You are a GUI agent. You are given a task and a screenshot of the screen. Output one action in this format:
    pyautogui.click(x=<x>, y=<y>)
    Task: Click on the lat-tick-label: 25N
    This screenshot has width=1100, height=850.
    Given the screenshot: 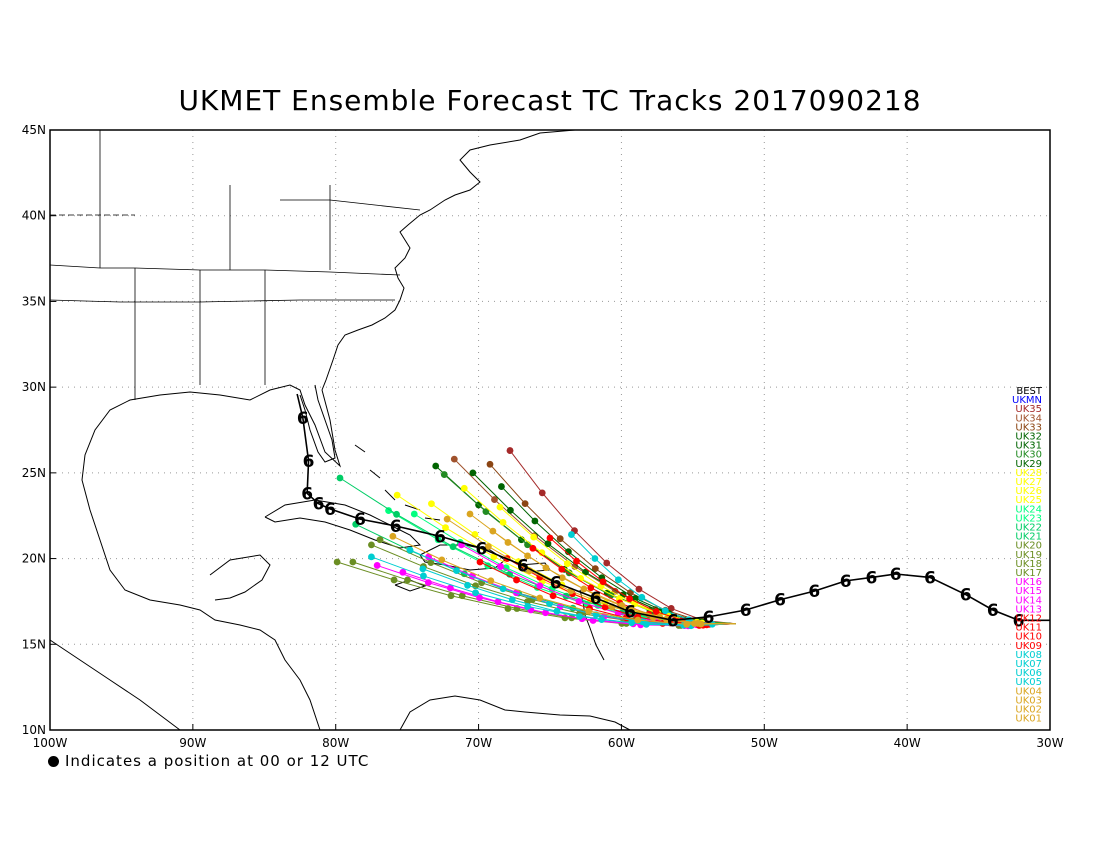 What is the action you would take?
    pyautogui.click(x=34, y=473)
    